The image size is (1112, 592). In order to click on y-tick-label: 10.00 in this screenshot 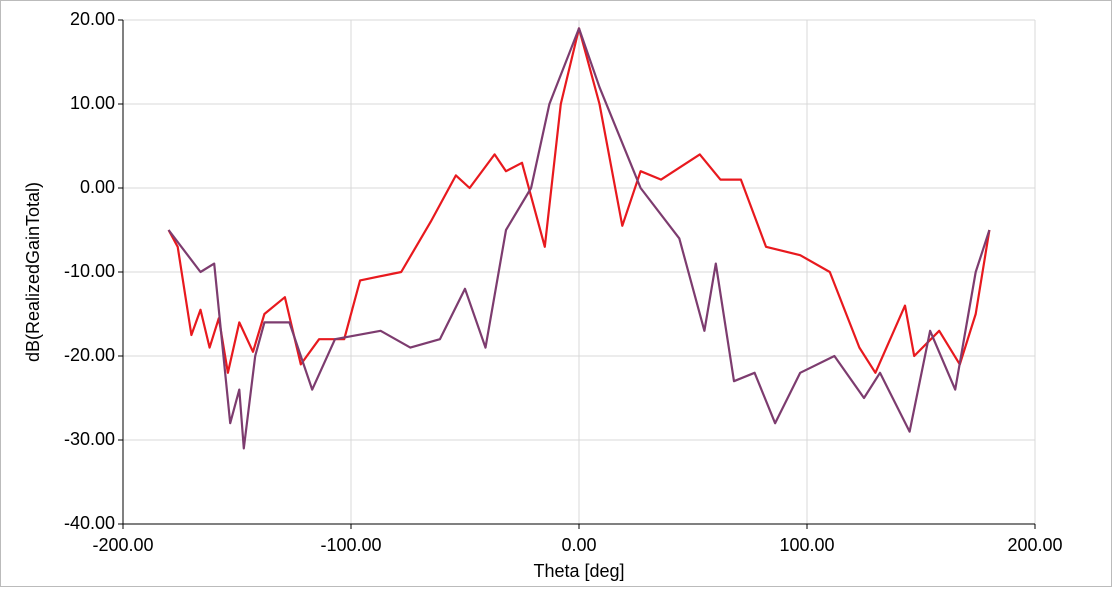, I will do `click(92, 103)`.